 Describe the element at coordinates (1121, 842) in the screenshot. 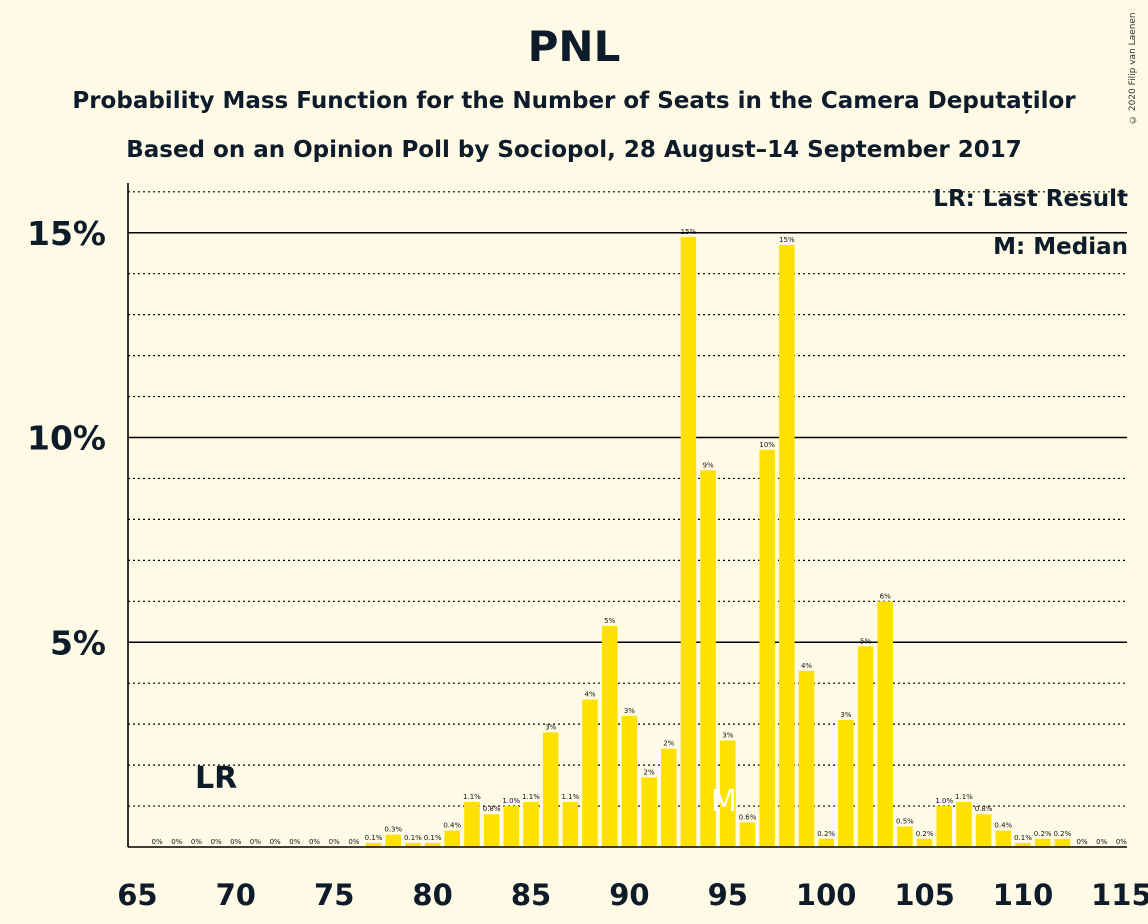

I see `bar-label-115: 0%` at that location.